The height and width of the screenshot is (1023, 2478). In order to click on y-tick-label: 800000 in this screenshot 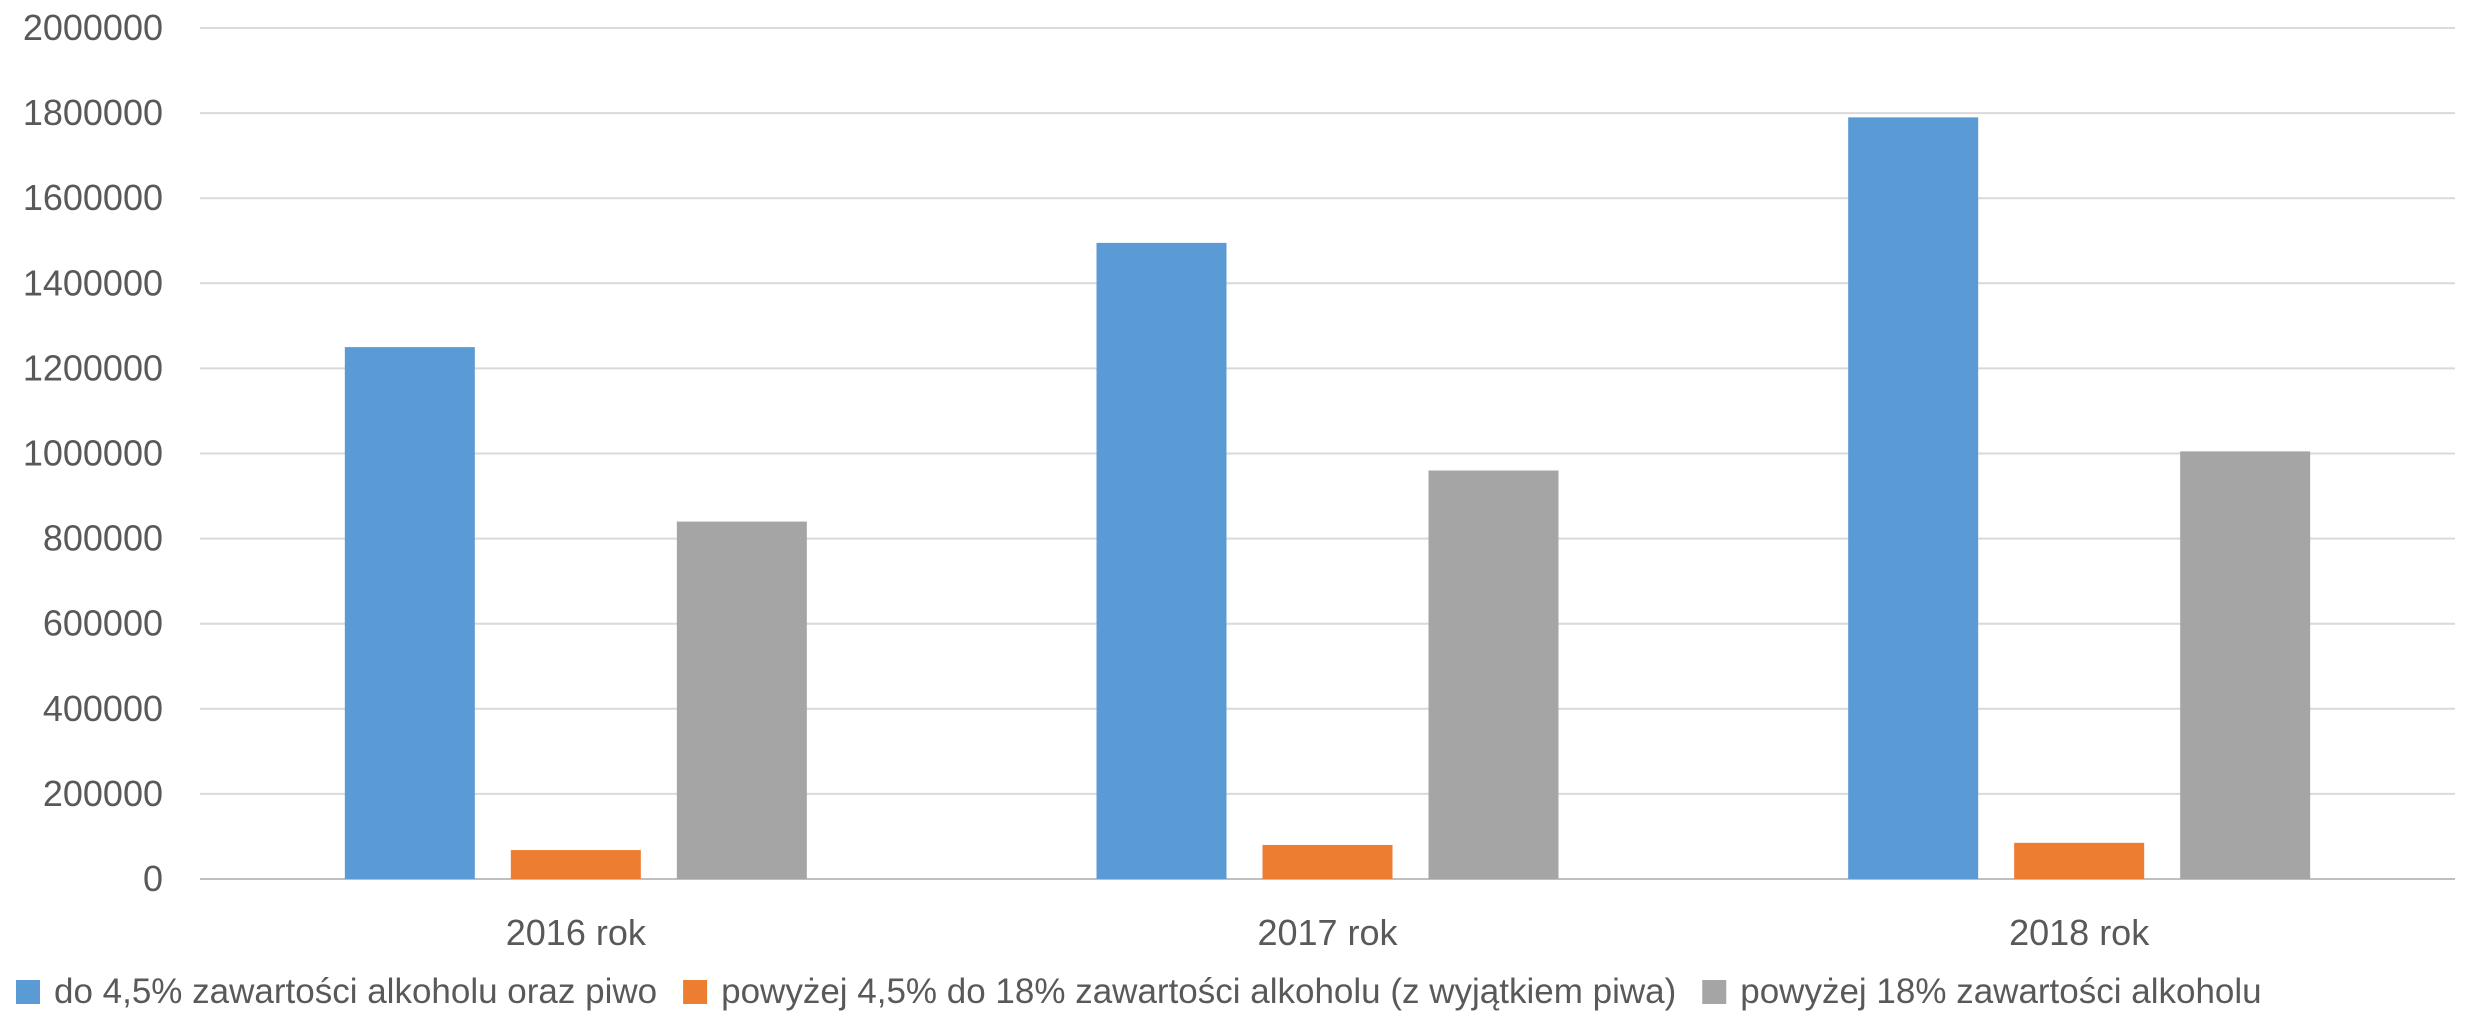, I will do `click(103, 538)`.